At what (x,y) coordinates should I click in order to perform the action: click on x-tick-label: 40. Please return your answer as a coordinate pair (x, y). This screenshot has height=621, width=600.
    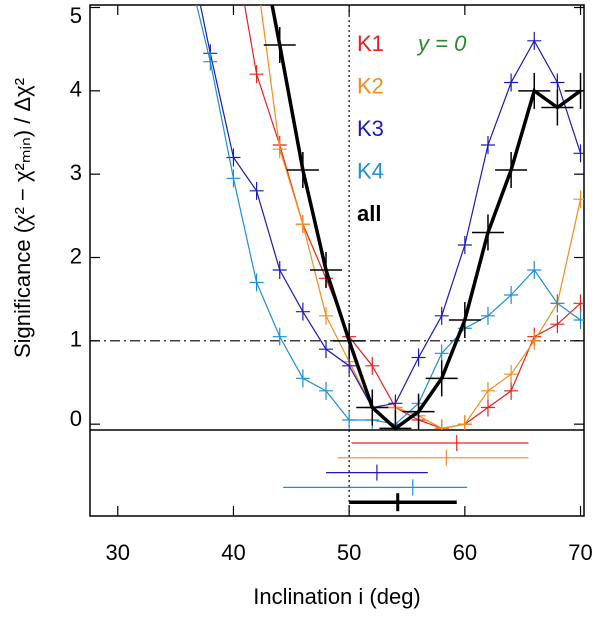
    Looking at the image, I should click on (233, 552).